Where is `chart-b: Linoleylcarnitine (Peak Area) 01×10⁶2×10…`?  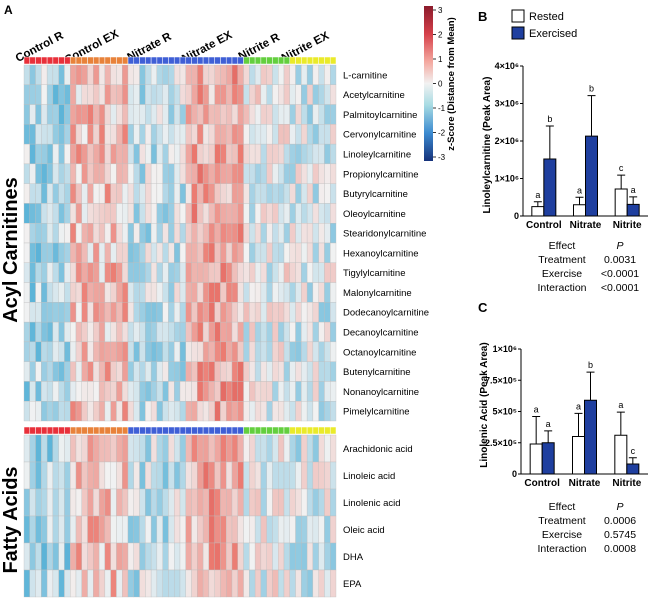 chart-b: Linoleylcarnitine (Peak Area) 01×10⁶2×10… is located at coordinates (565, 146).